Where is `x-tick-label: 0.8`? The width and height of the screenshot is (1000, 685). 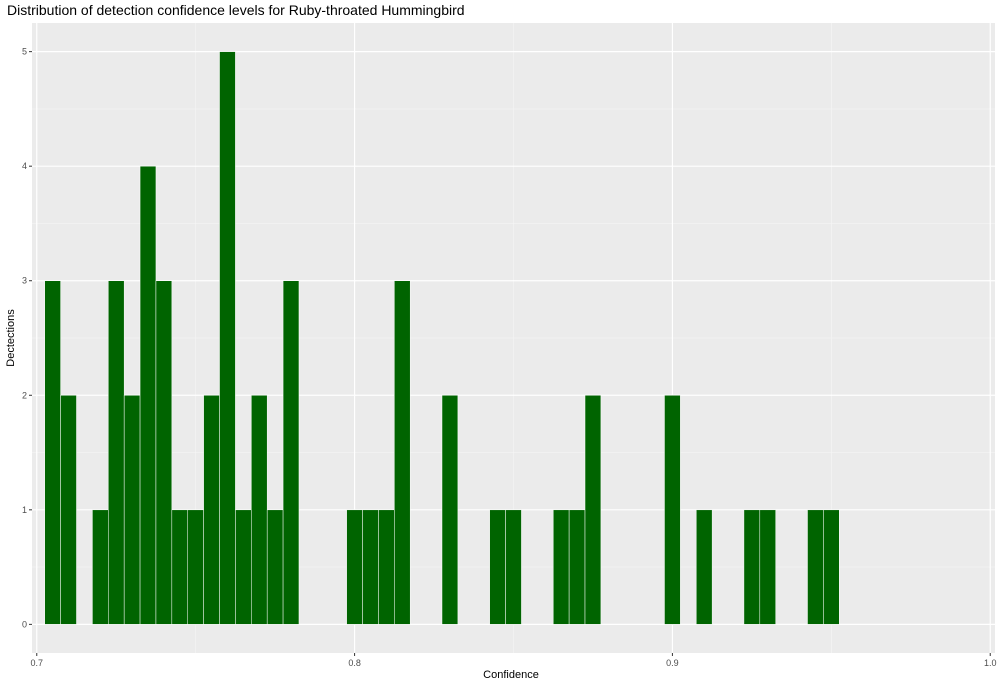 x-tick-label: 0.8 is located at coordinates (354, 663).